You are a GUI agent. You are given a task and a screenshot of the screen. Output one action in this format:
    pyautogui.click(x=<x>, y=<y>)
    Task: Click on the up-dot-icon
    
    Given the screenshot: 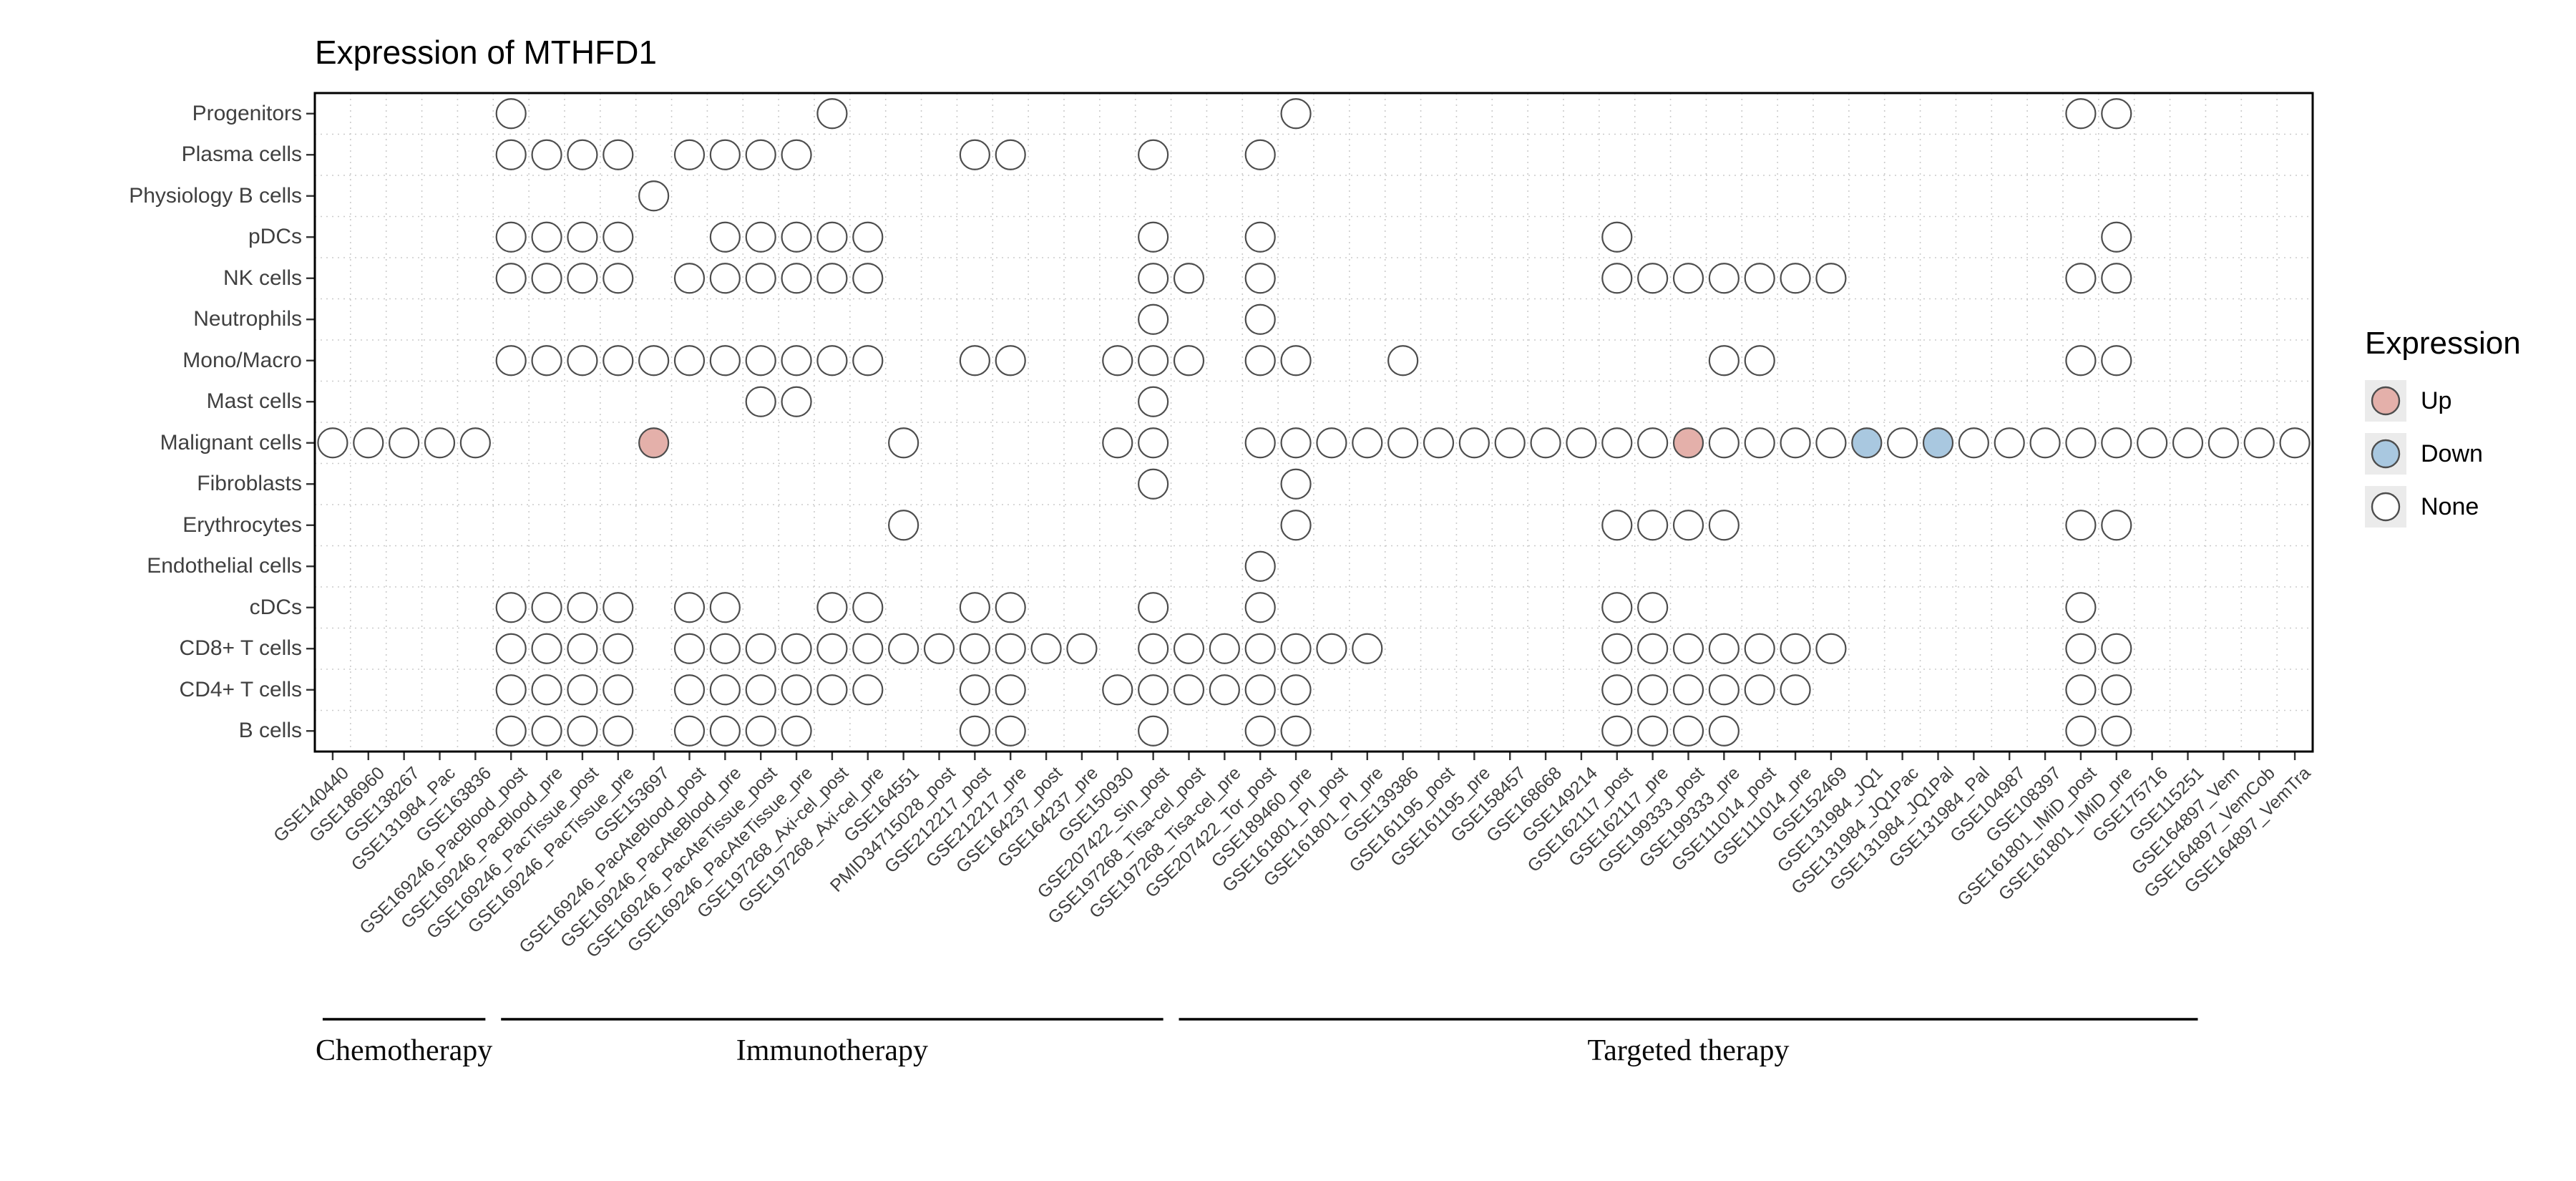 What is the action you would take?
    pyautogui.click(x=2385, y=401)
    